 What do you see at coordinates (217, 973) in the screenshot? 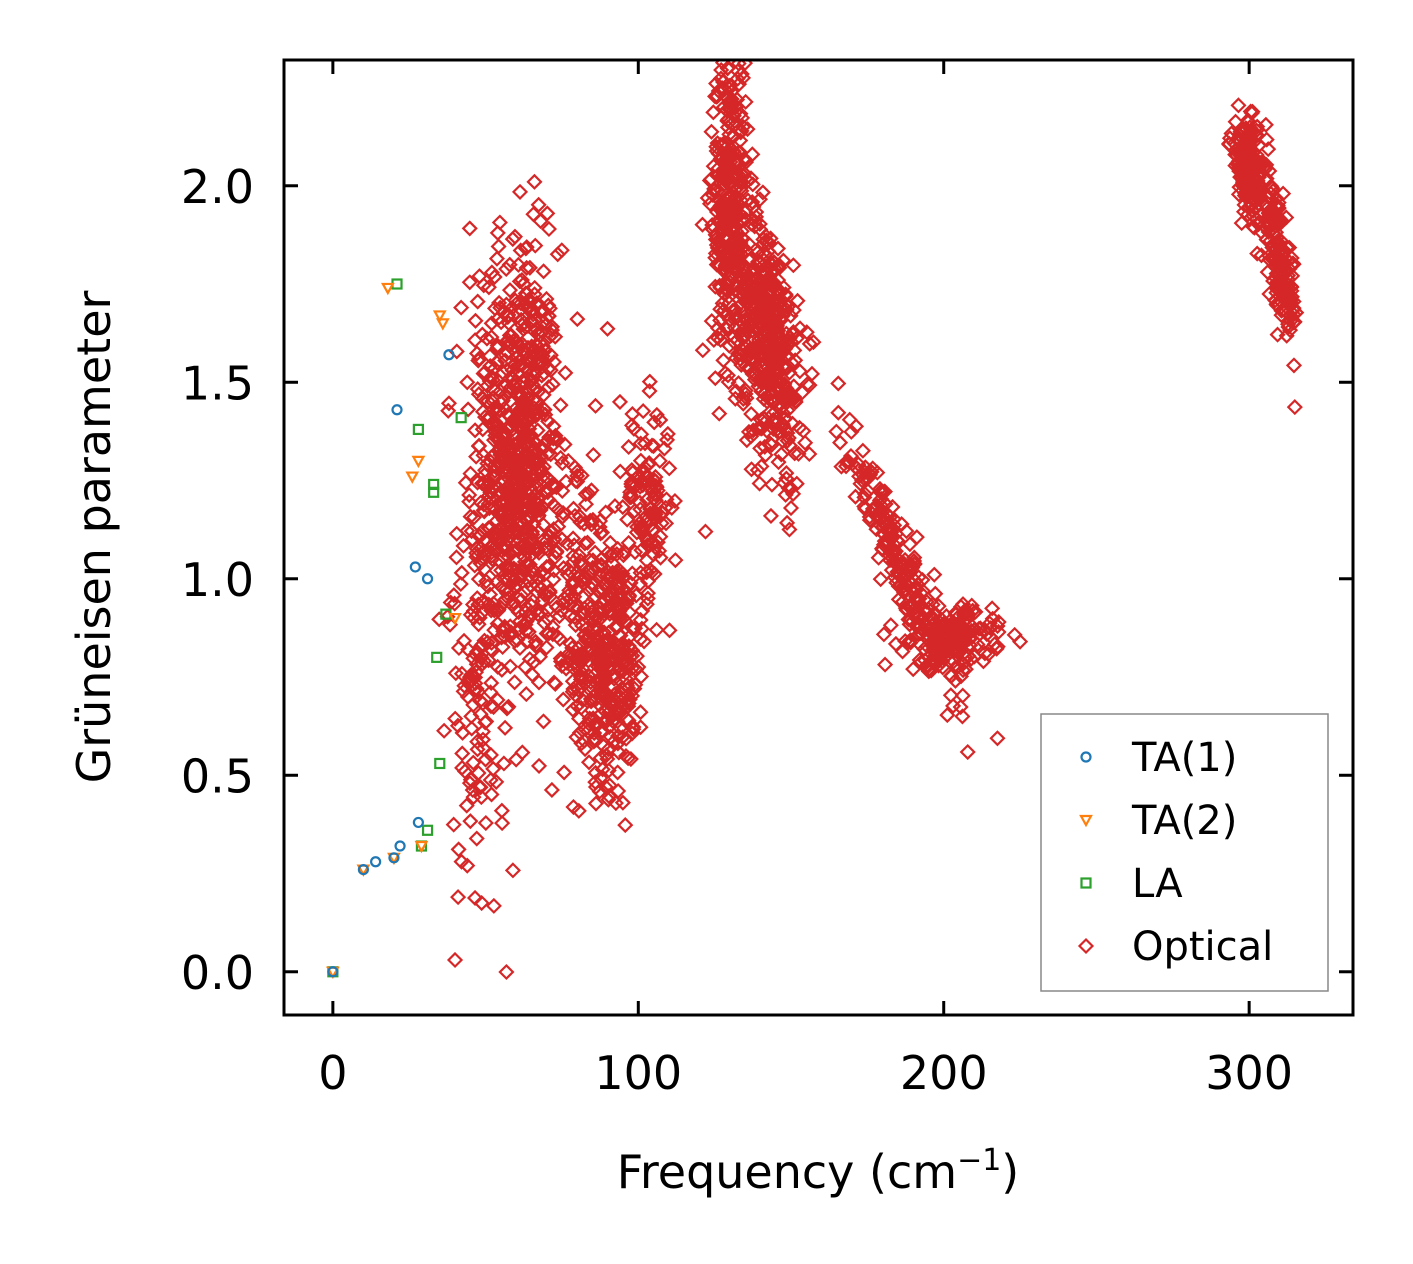
I see `y-tick-label: 0.0` at bounding box center [217, 973].